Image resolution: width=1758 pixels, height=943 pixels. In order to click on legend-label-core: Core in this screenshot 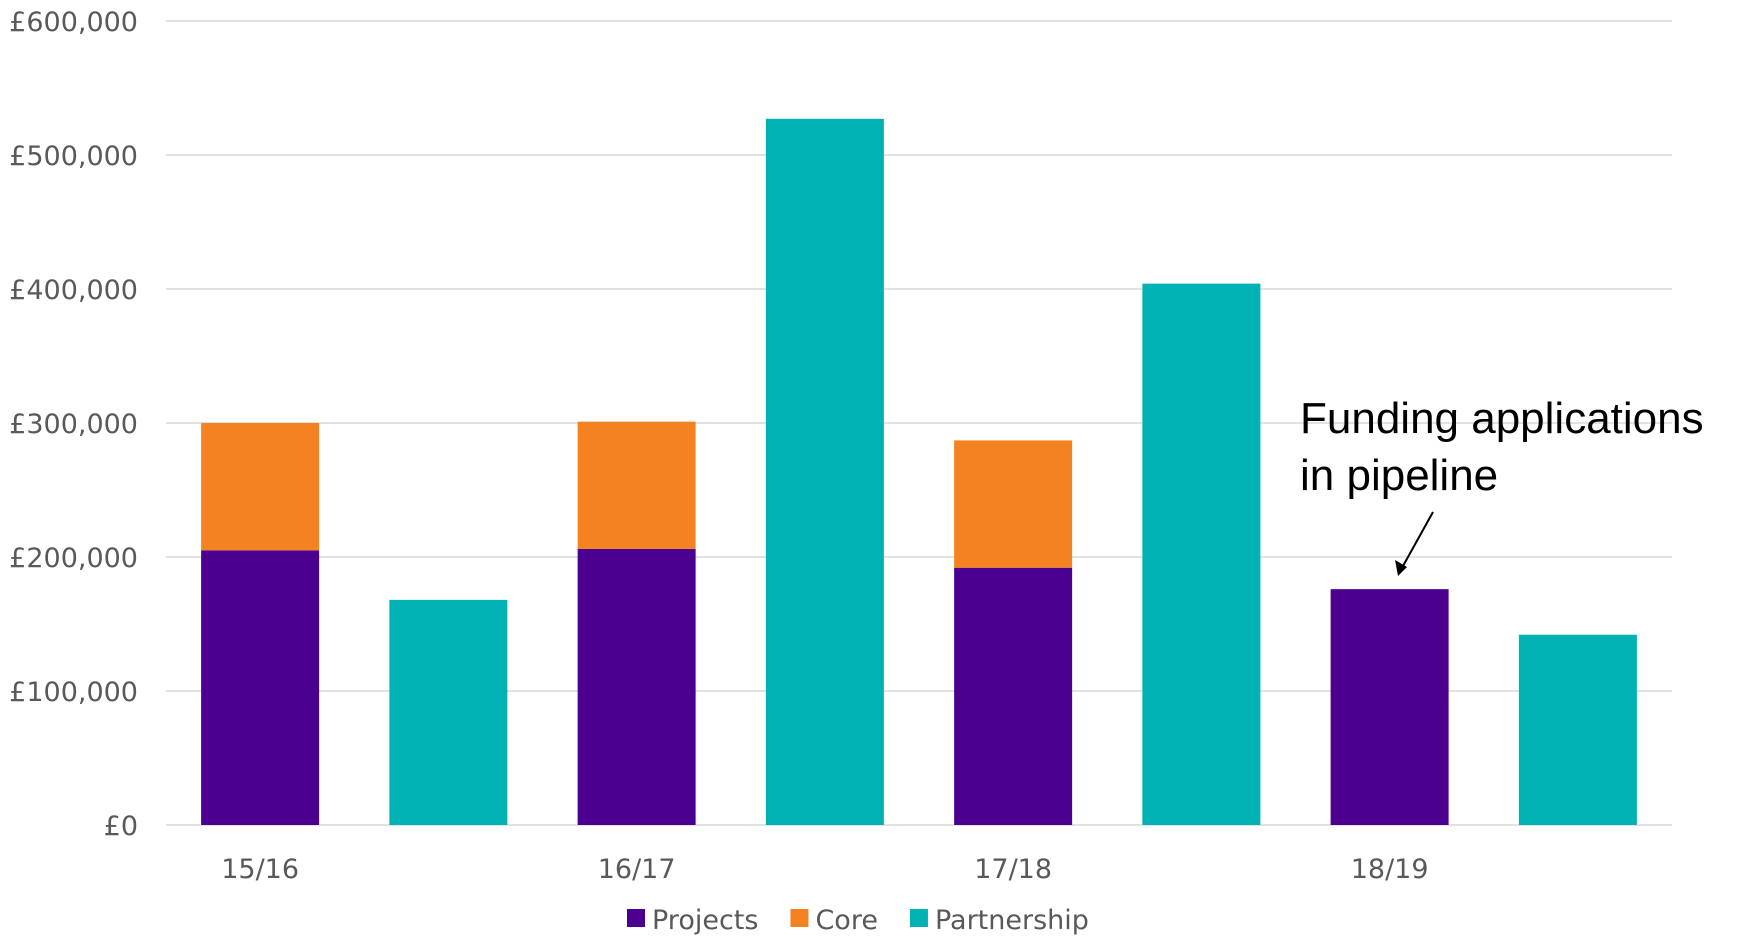, I will do `click(846, 920)`.